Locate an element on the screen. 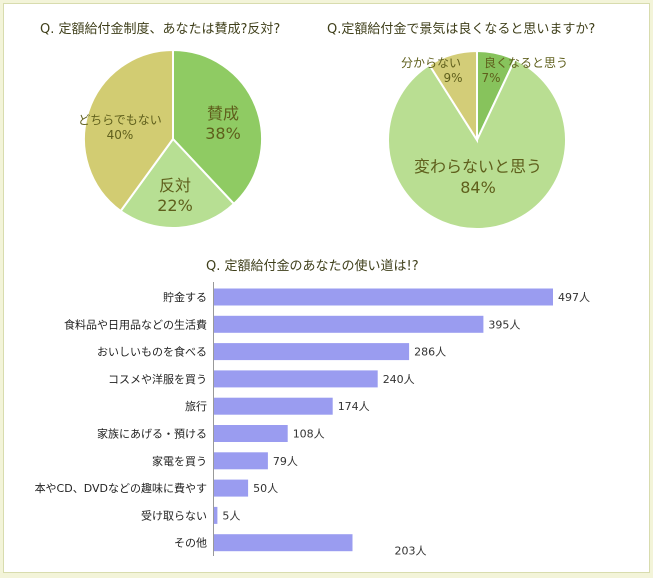  bar-value-label-4: 174人 is located at coordinates (354, 406).